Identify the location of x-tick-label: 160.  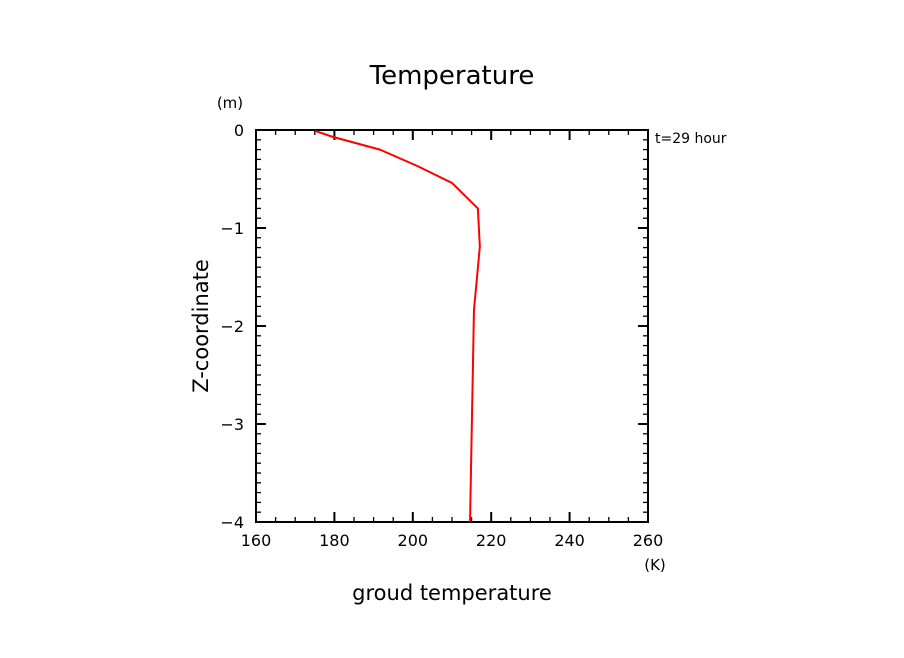
(256, 540).